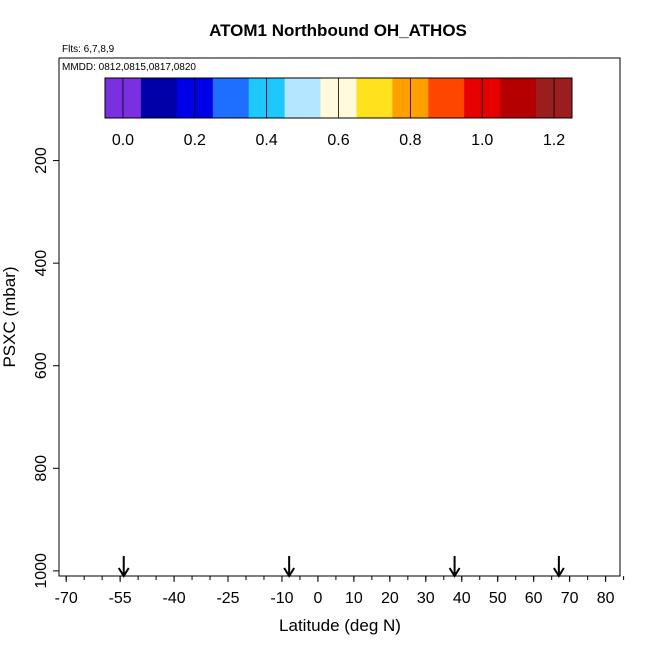 The width and height of the screenshot is (650, 650). What do you see at coordinates (41, 160) in the screenshot?
I see `y-tick-label-0: 200` at bounding box center [41, 160].